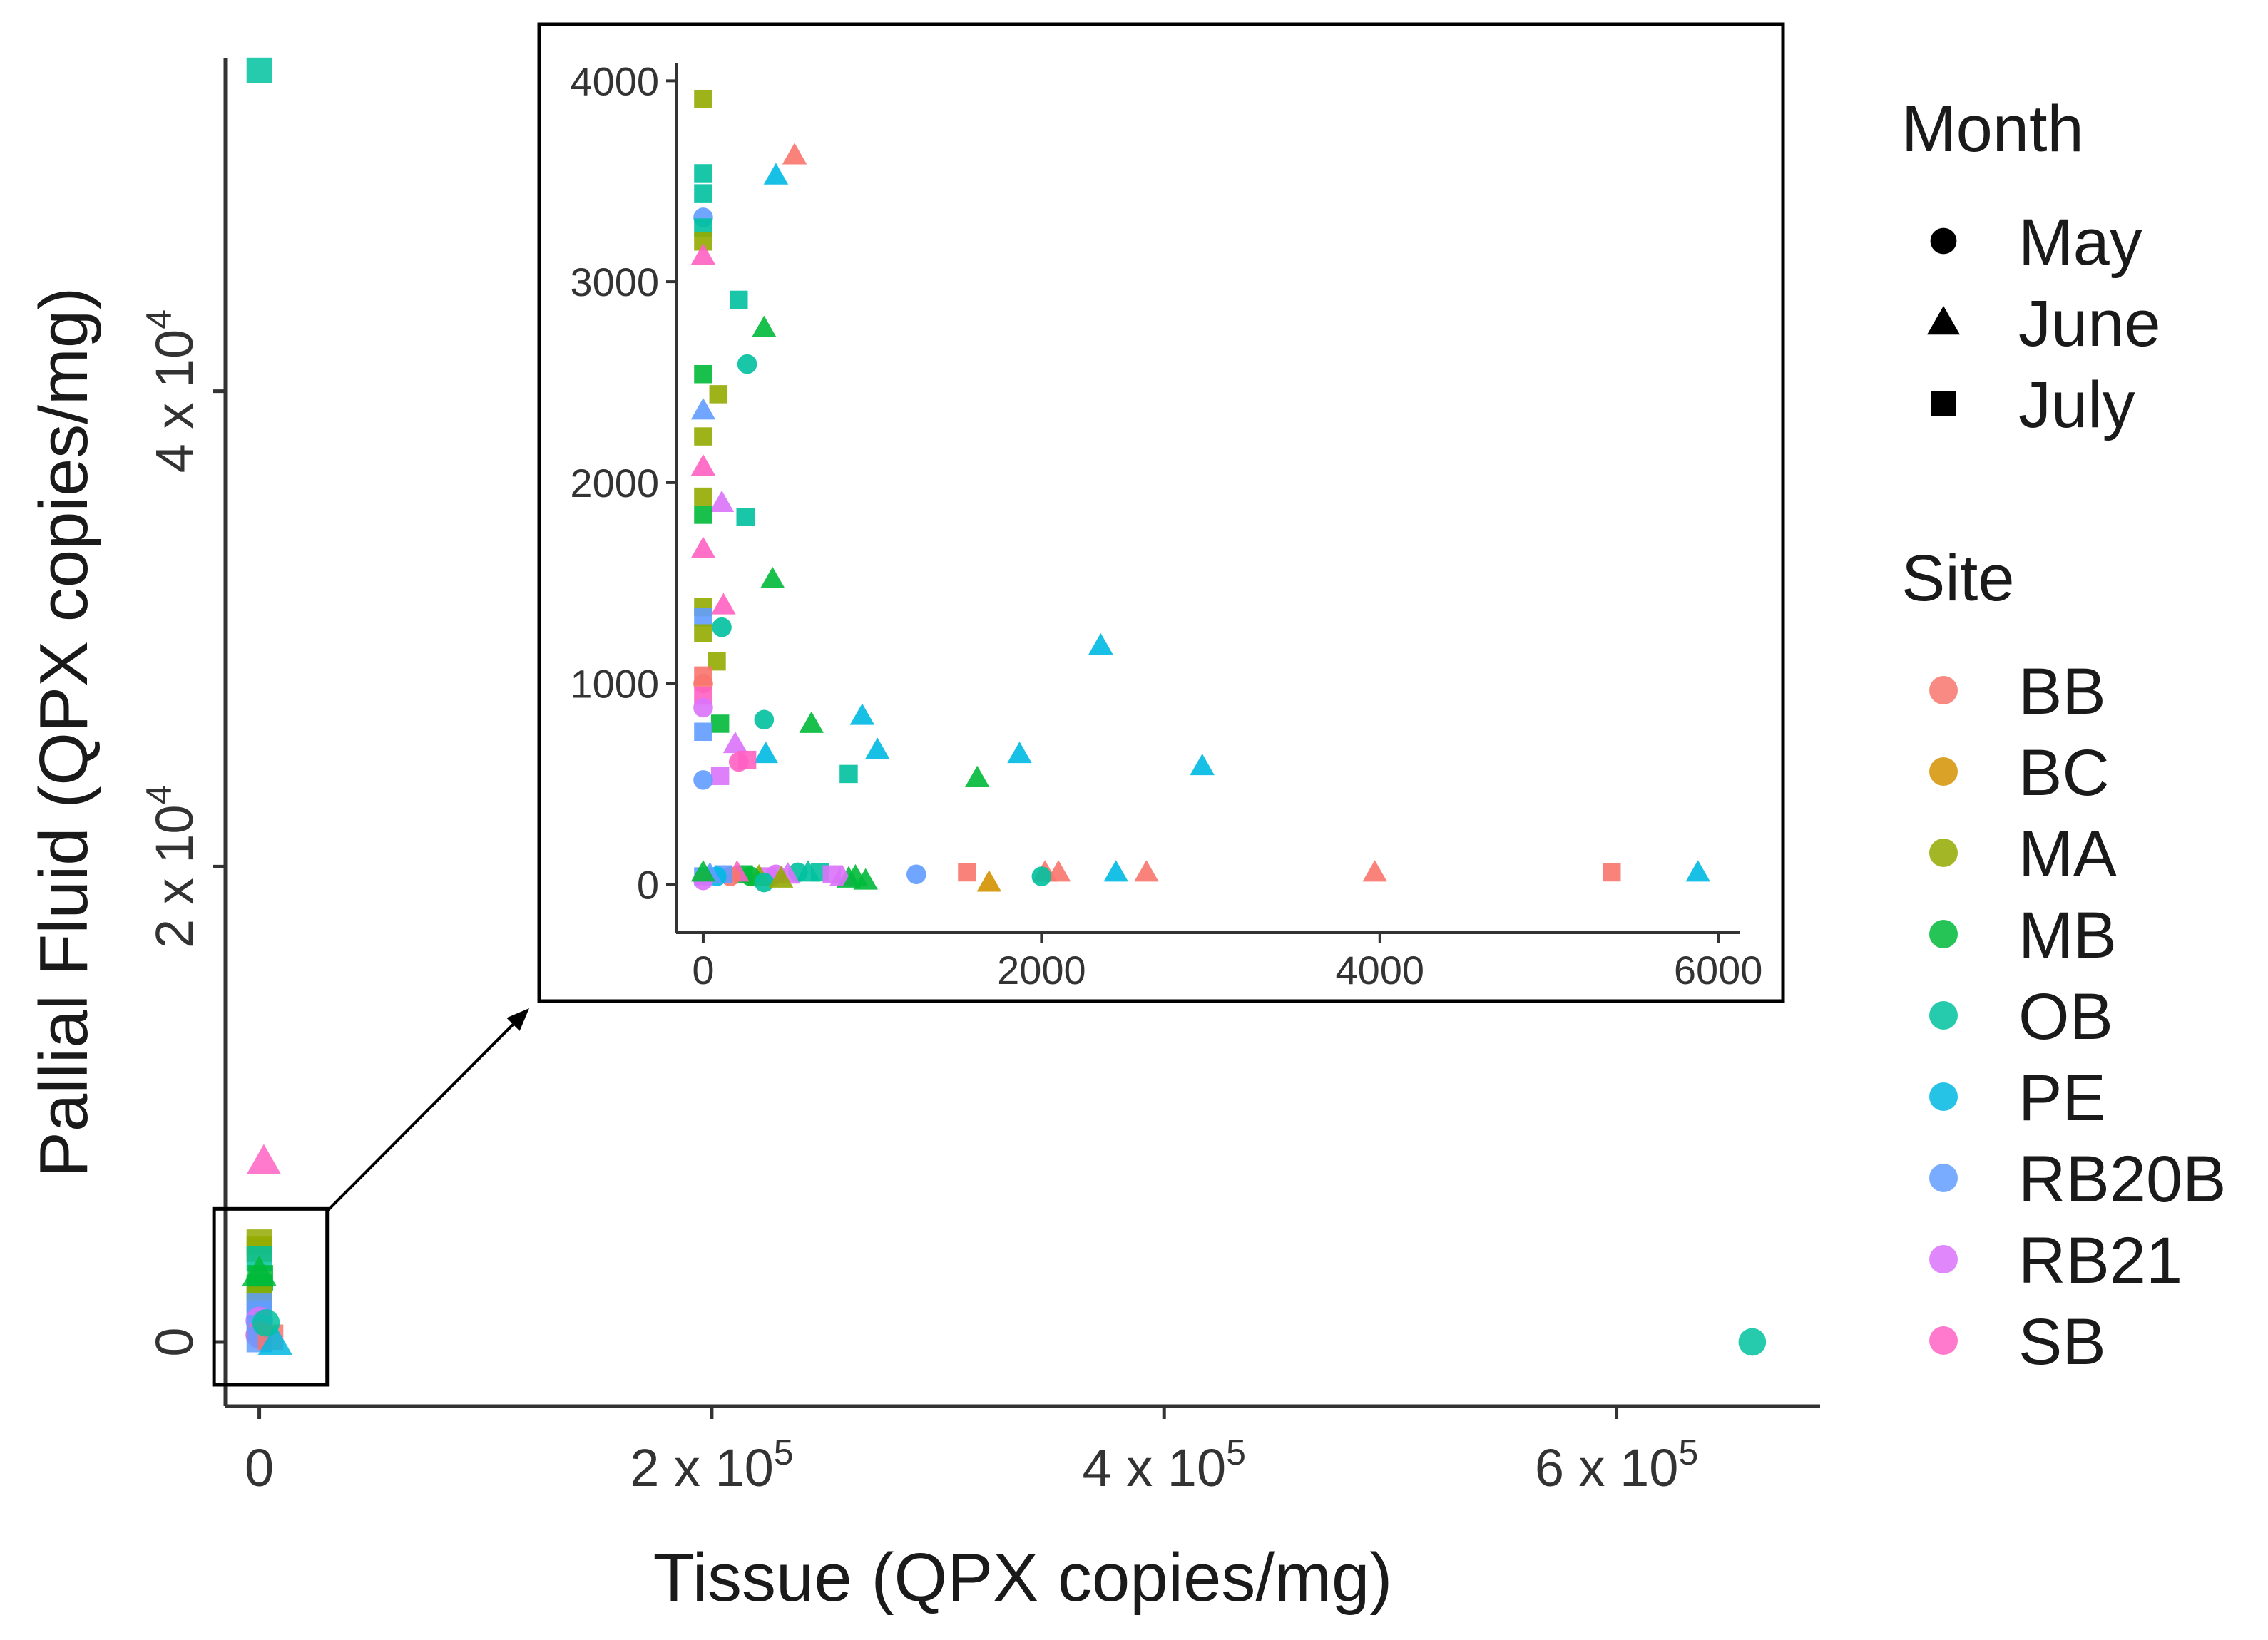  What do you see at coordinates (711, 1465) in the screenshot?
I see `main-x-tick-label: 2 x 10⁵` at bounding box center [711, 1465].